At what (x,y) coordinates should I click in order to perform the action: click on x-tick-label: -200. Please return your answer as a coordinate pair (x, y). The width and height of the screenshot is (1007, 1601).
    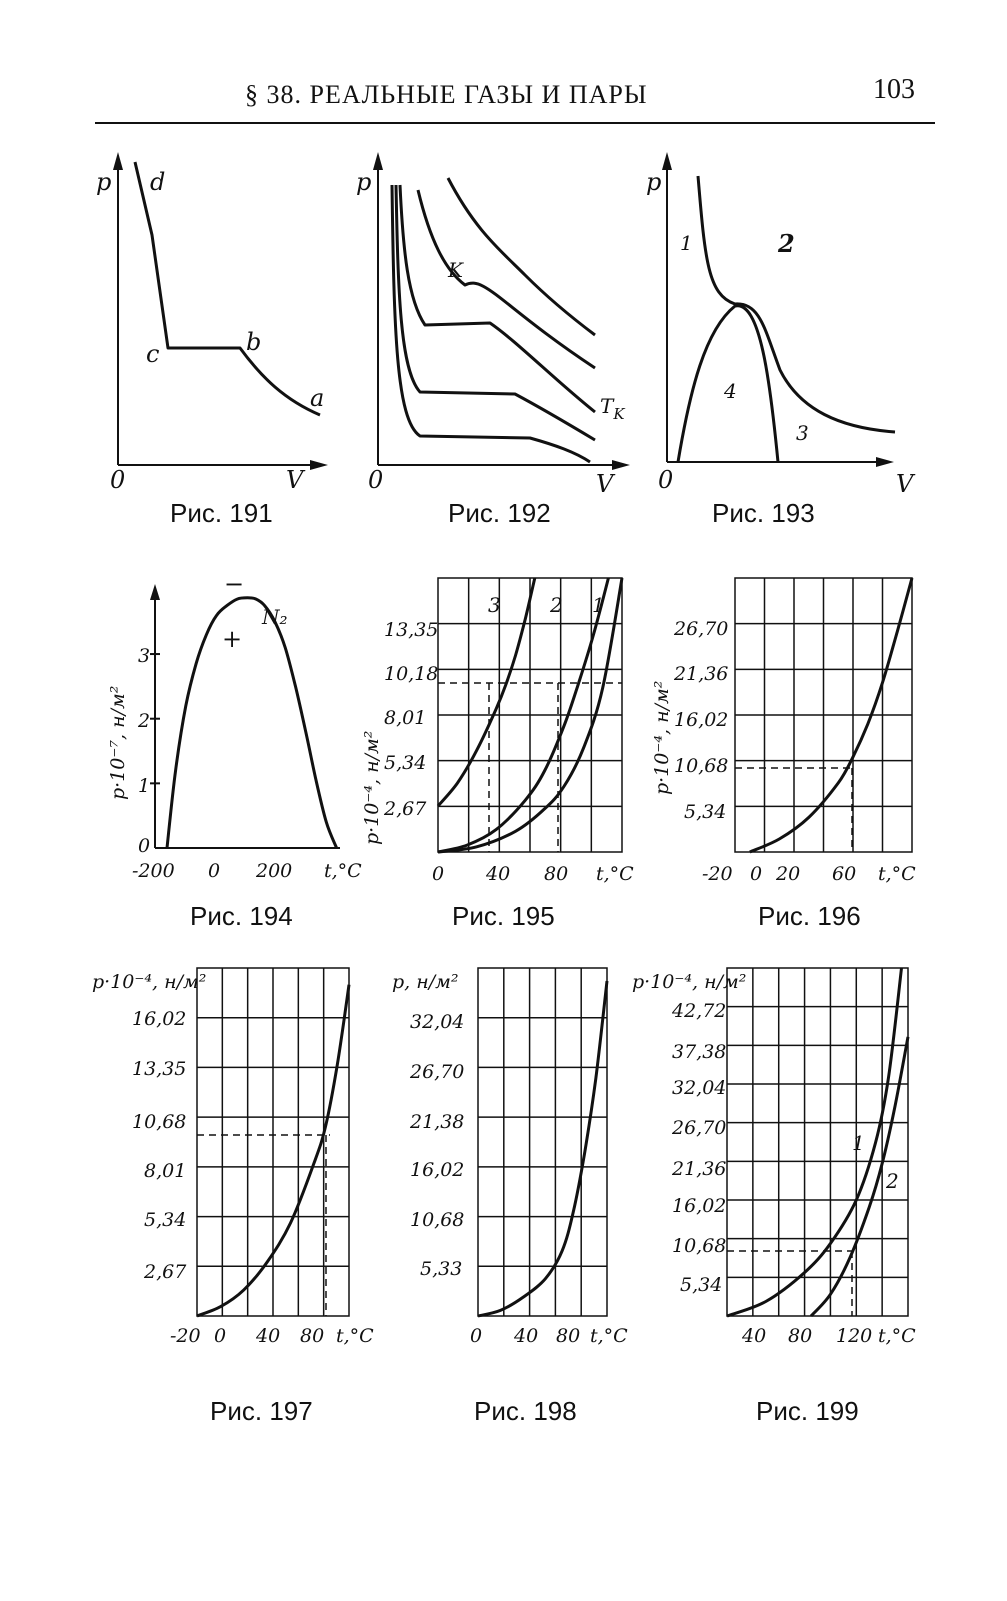
    Looking at the image, I should click on (153, 871).